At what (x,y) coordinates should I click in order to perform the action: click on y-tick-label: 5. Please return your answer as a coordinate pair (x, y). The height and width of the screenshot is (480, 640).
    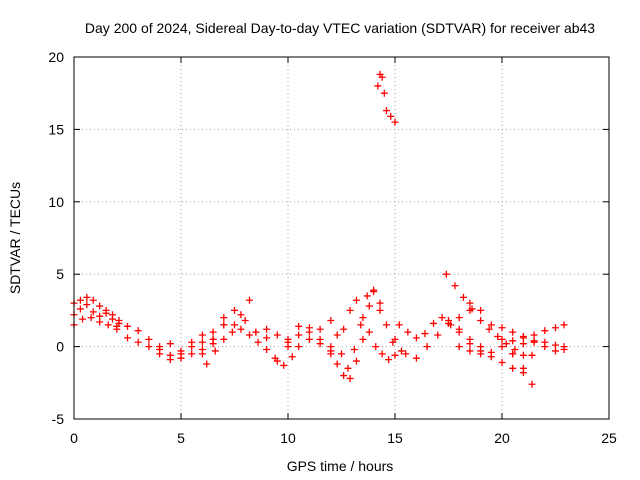
    Looking at the image, I should click on (60, 274).